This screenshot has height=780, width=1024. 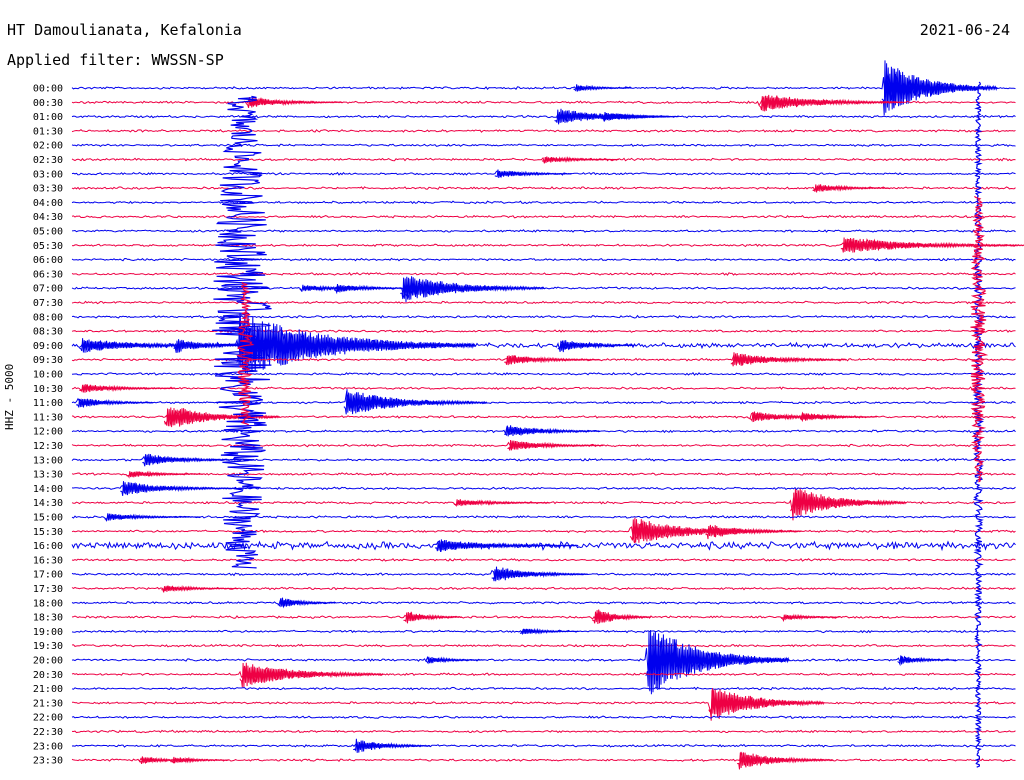 What do you see at coordinates (48, 618) in the screenshot?
I see `time-tick-label: 18:30` at bounding box center [48, 618].